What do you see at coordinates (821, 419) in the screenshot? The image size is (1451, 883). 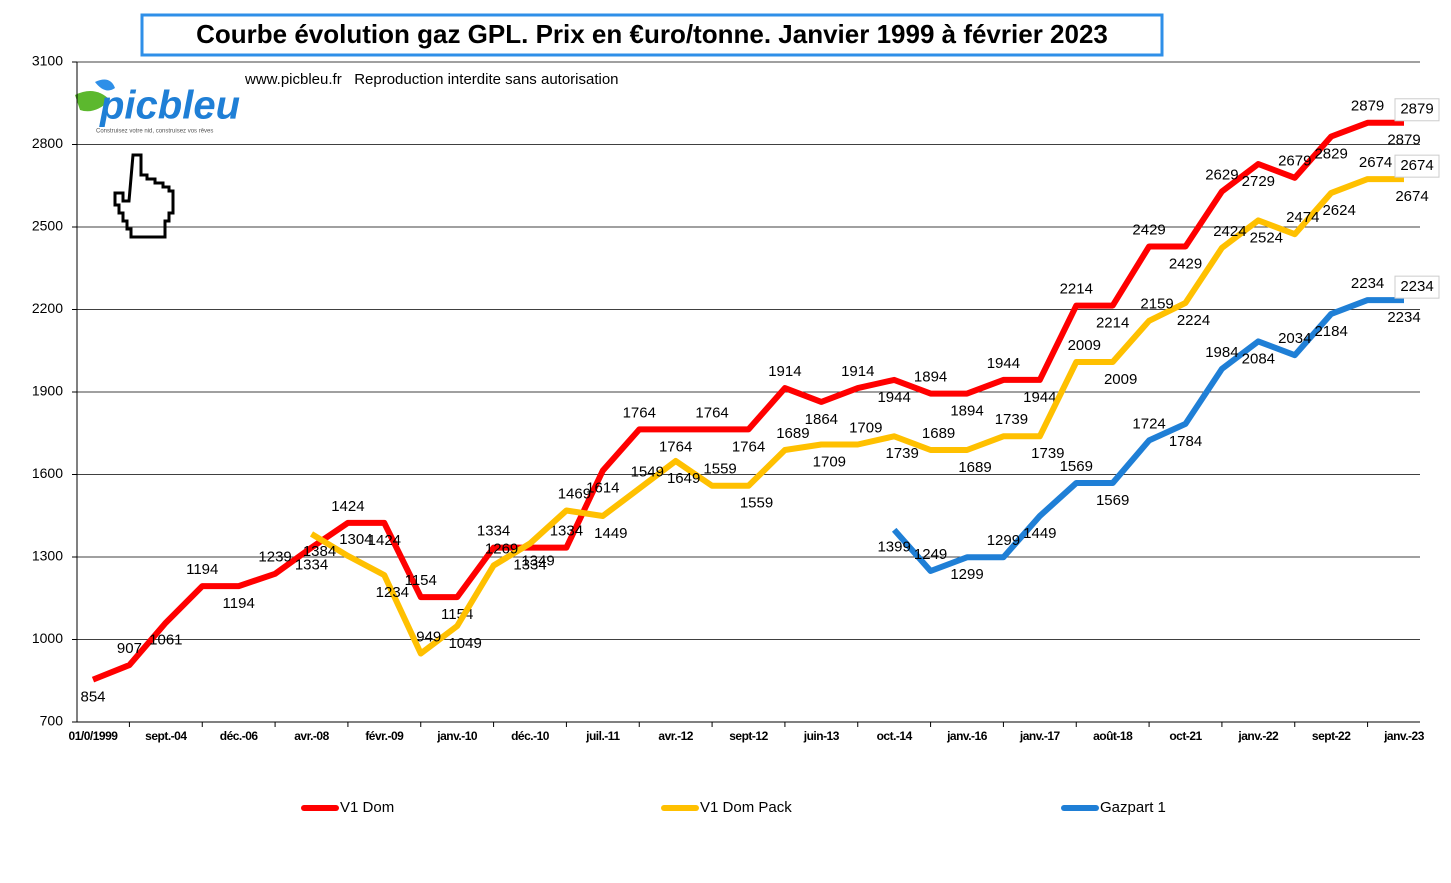 I see `data-label: 1864` at bounding box center [821, 419].